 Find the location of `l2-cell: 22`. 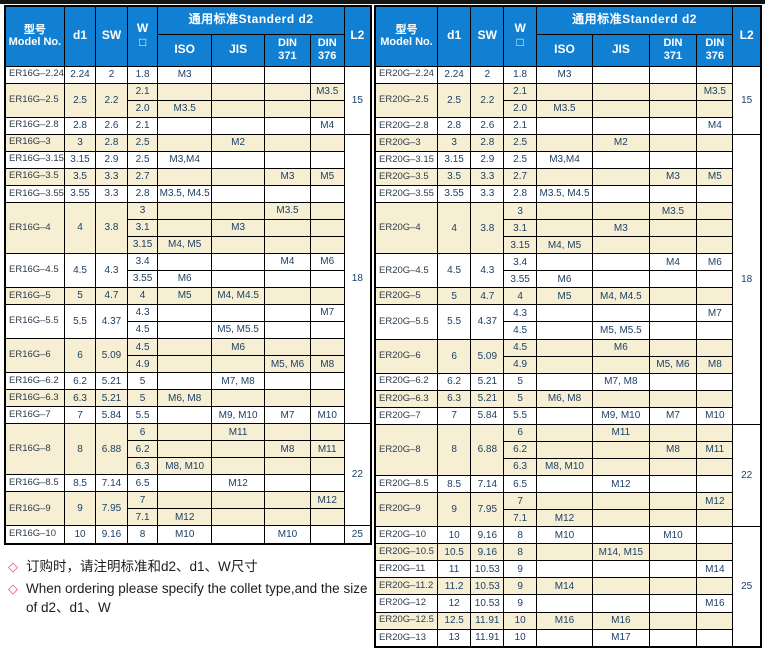

l2-cell: 22 is located at coordinates (357, 475).